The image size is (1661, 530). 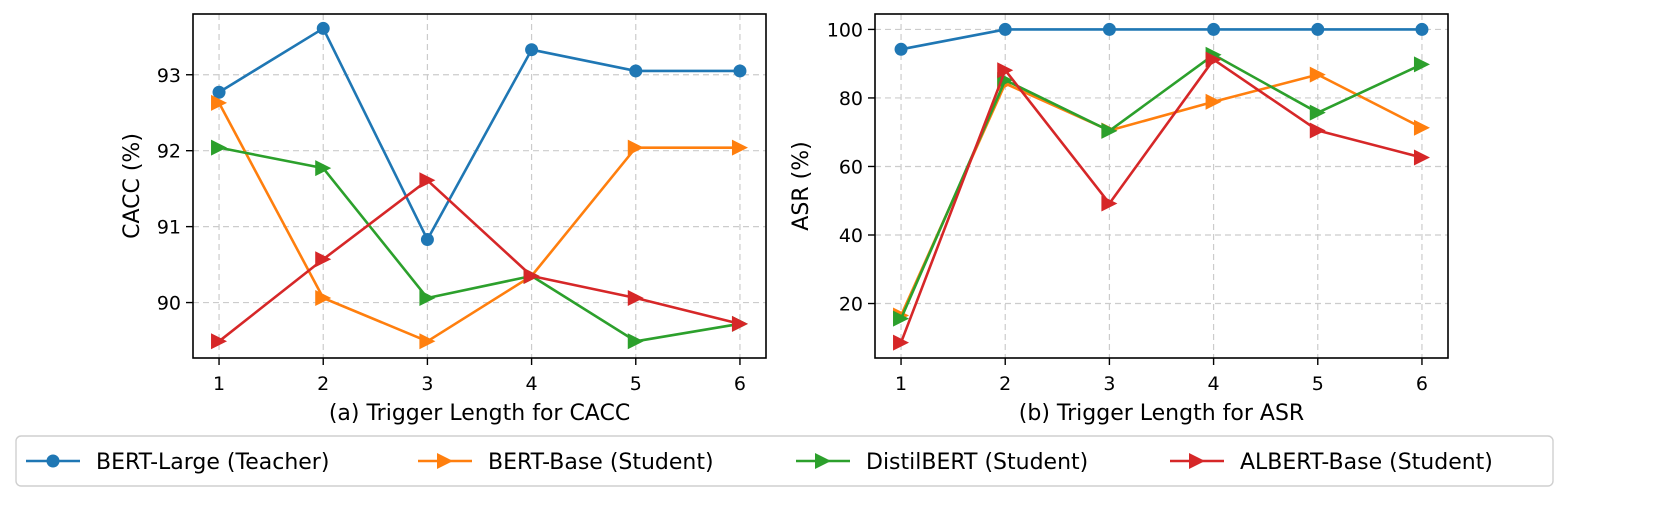 I want to click on series-albert-base-student, so click(x=479, y=261).